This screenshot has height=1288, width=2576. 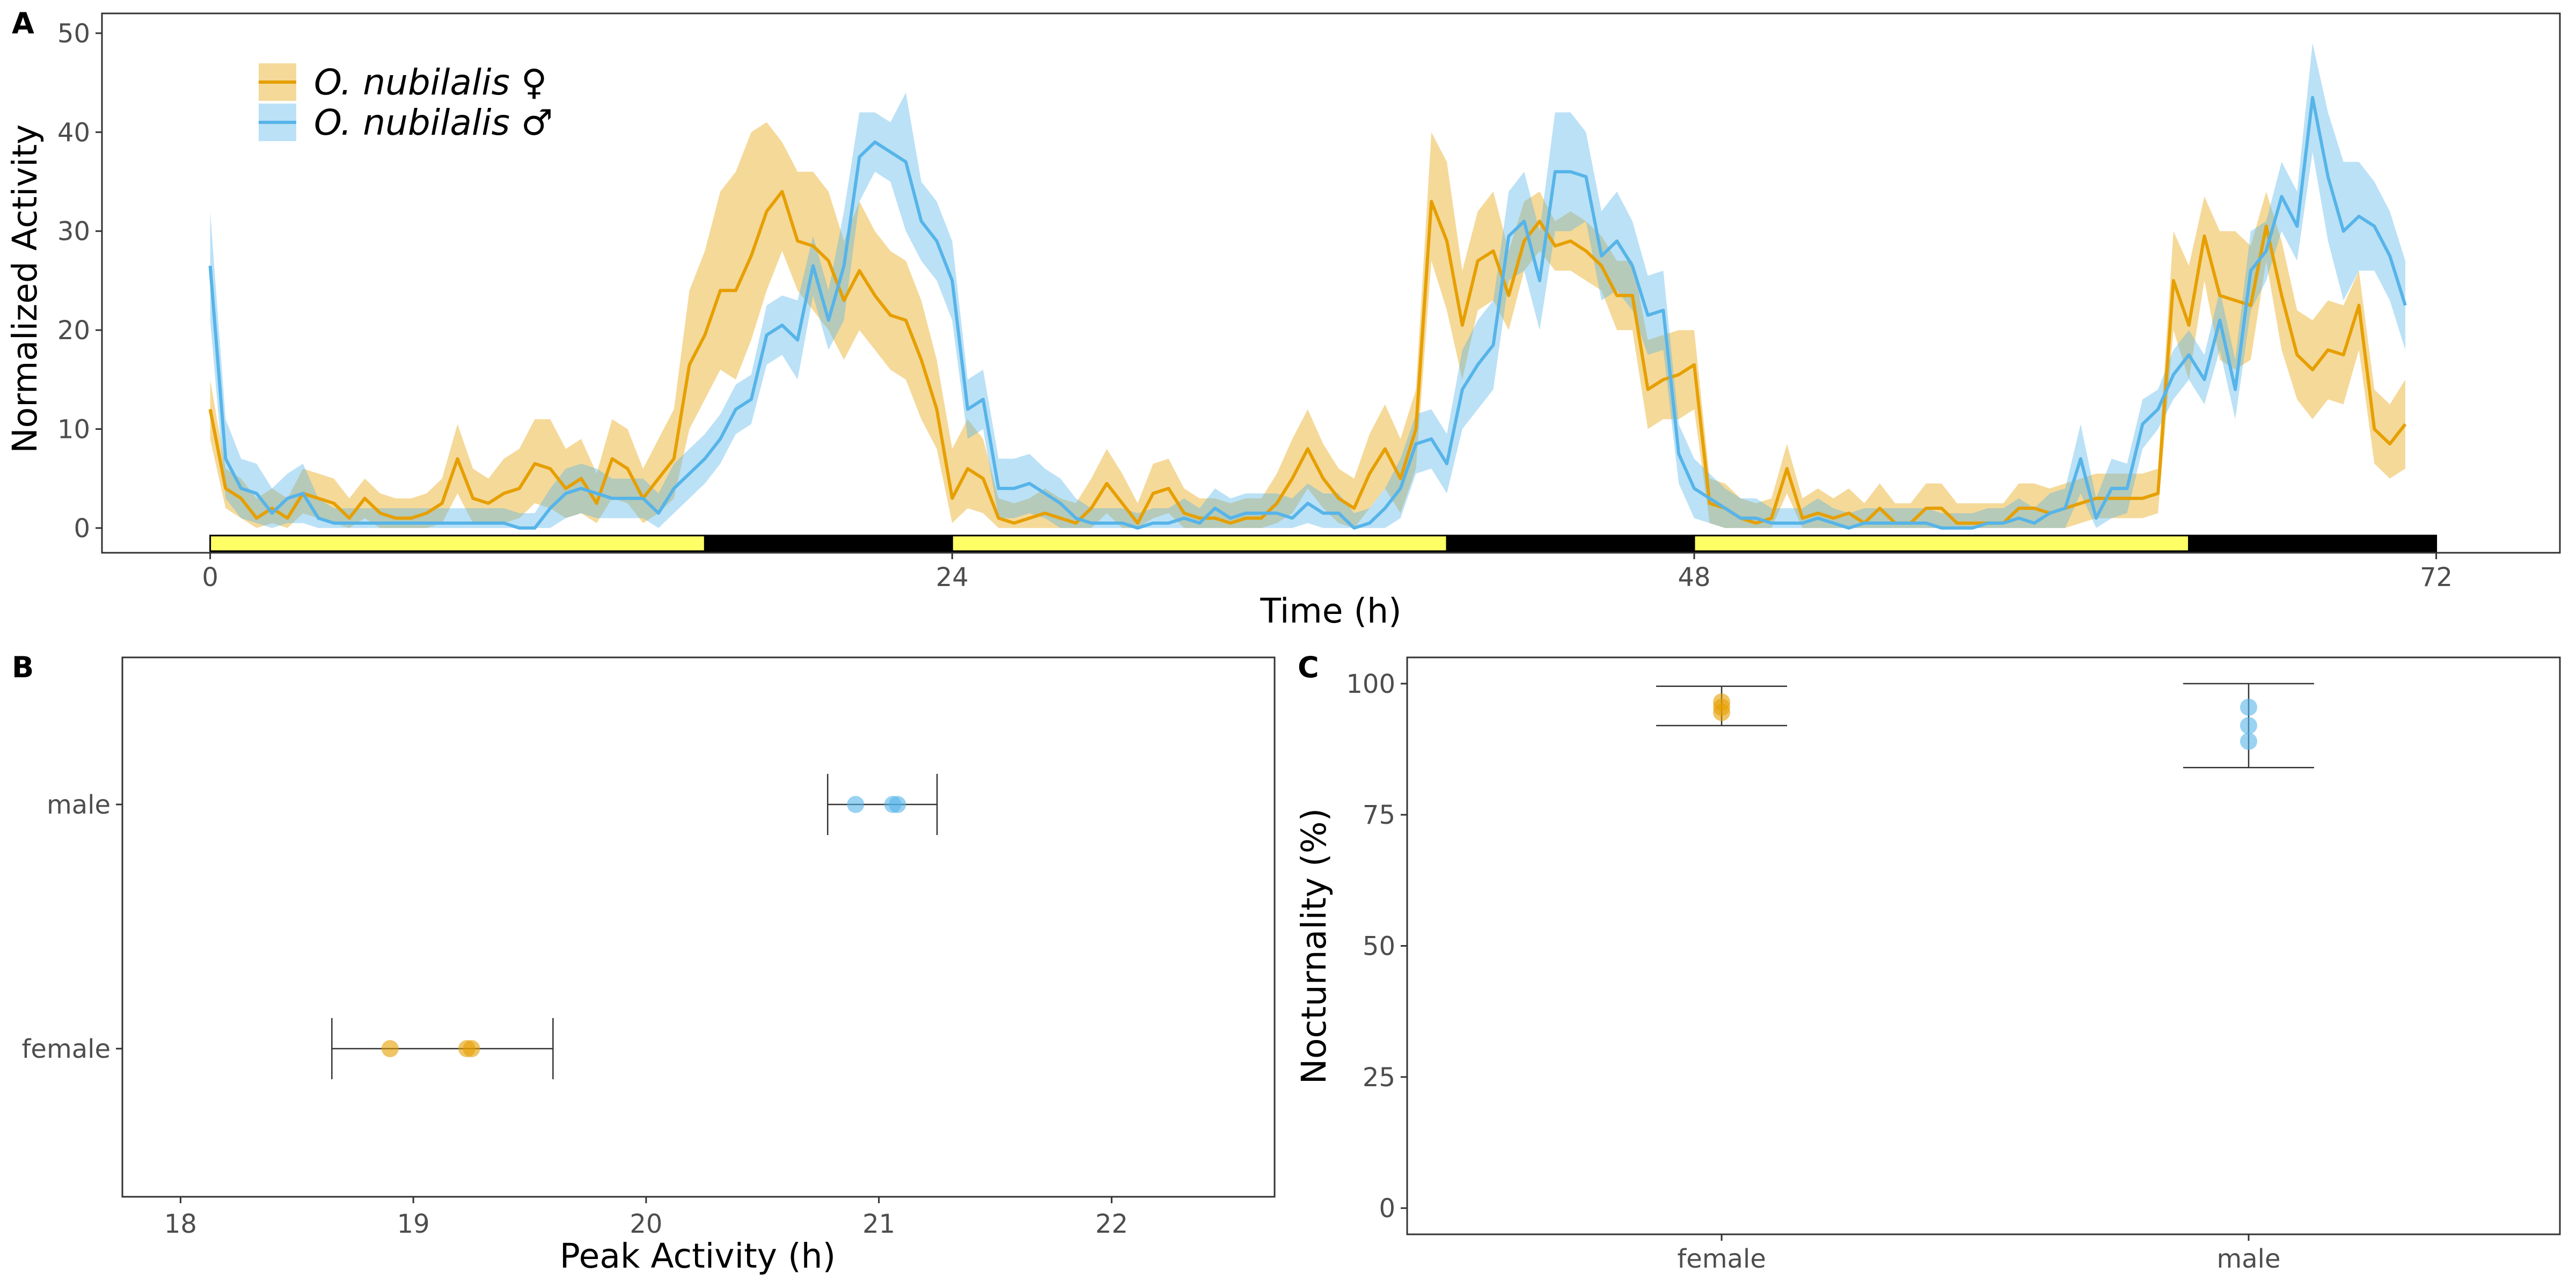 I want to click on y-tick-label: 10, so click(x=73, y=429).